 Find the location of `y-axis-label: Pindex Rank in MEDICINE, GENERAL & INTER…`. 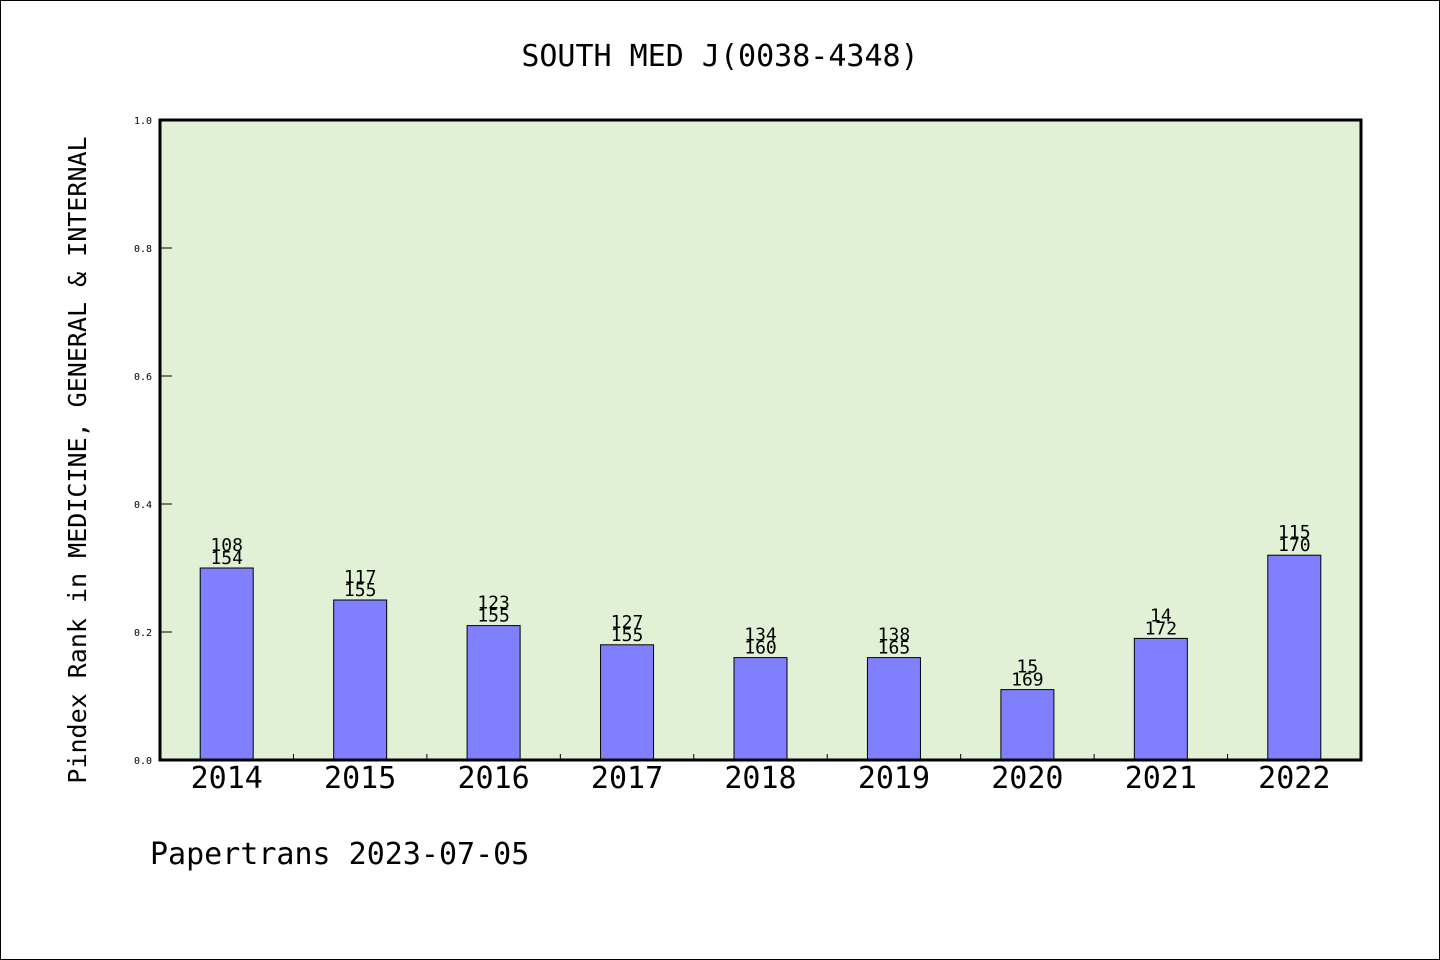

y-axis-label: Pindex Rank in MEDICINE, GENERAL & INTER… is located at coordinates (77, 459).